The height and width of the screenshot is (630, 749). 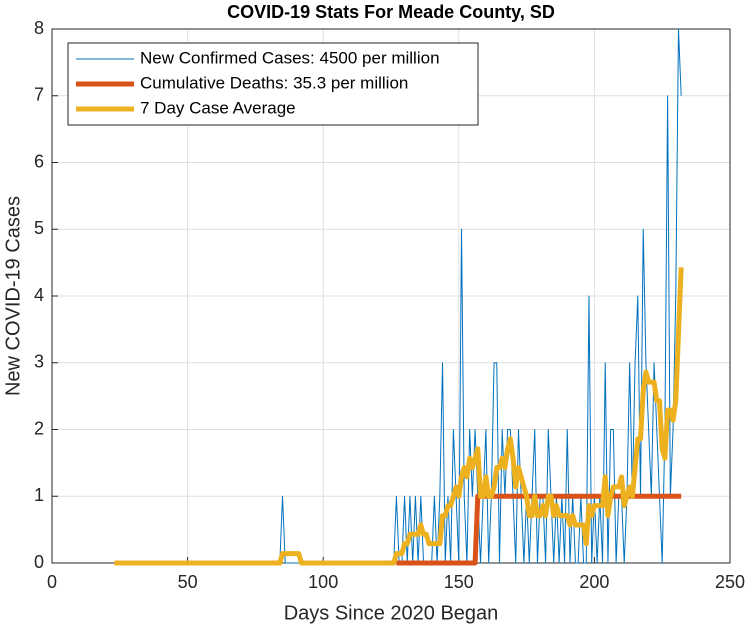 I want to click on y-tick-label: 8, so click(x=39, y=28).